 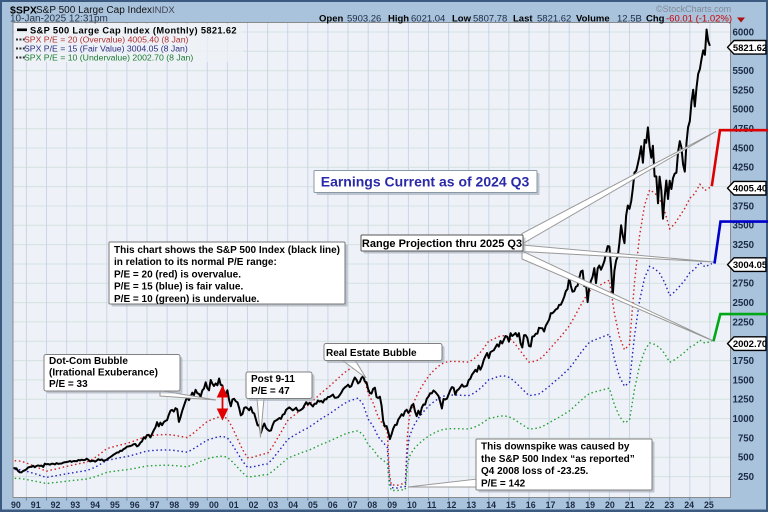 What do you see at coordinates (425, 182) in the screenshot?
I see `svg-text: Earnings Current as of 2024 Q3` at bounding box center [425, 182].